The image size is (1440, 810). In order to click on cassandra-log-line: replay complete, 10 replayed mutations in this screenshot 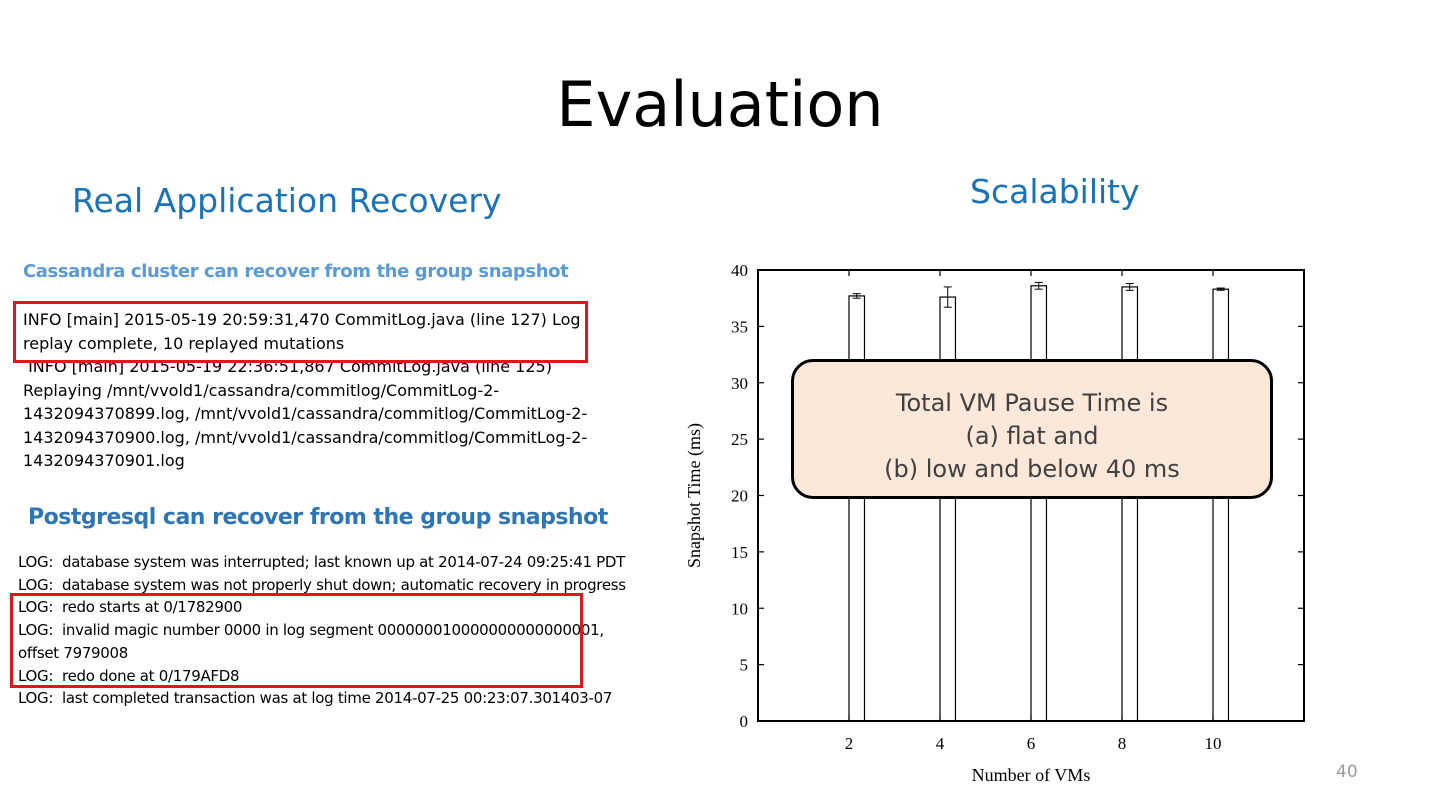, I will do `click(184, 343)`.